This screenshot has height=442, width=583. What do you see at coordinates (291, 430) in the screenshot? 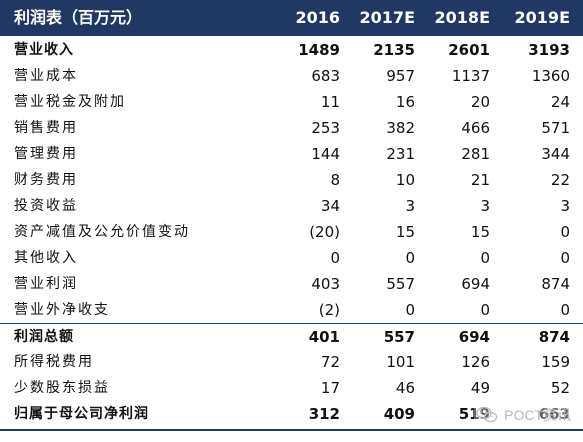
I see `table-bottom-rule` at bounding box center [291, 430].